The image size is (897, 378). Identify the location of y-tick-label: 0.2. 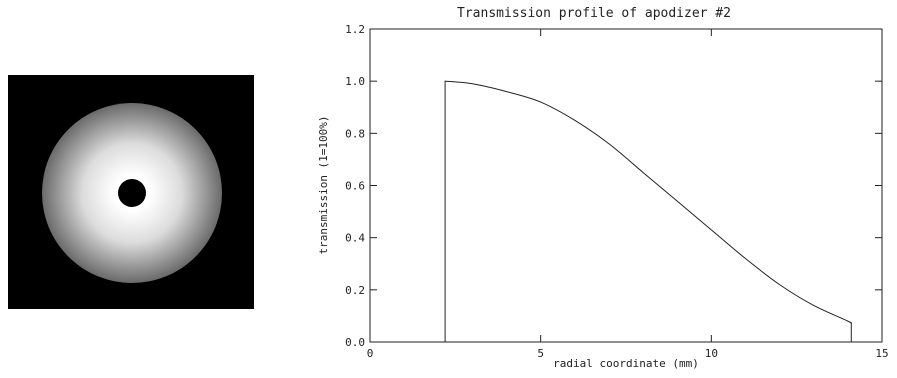
(355, 290).